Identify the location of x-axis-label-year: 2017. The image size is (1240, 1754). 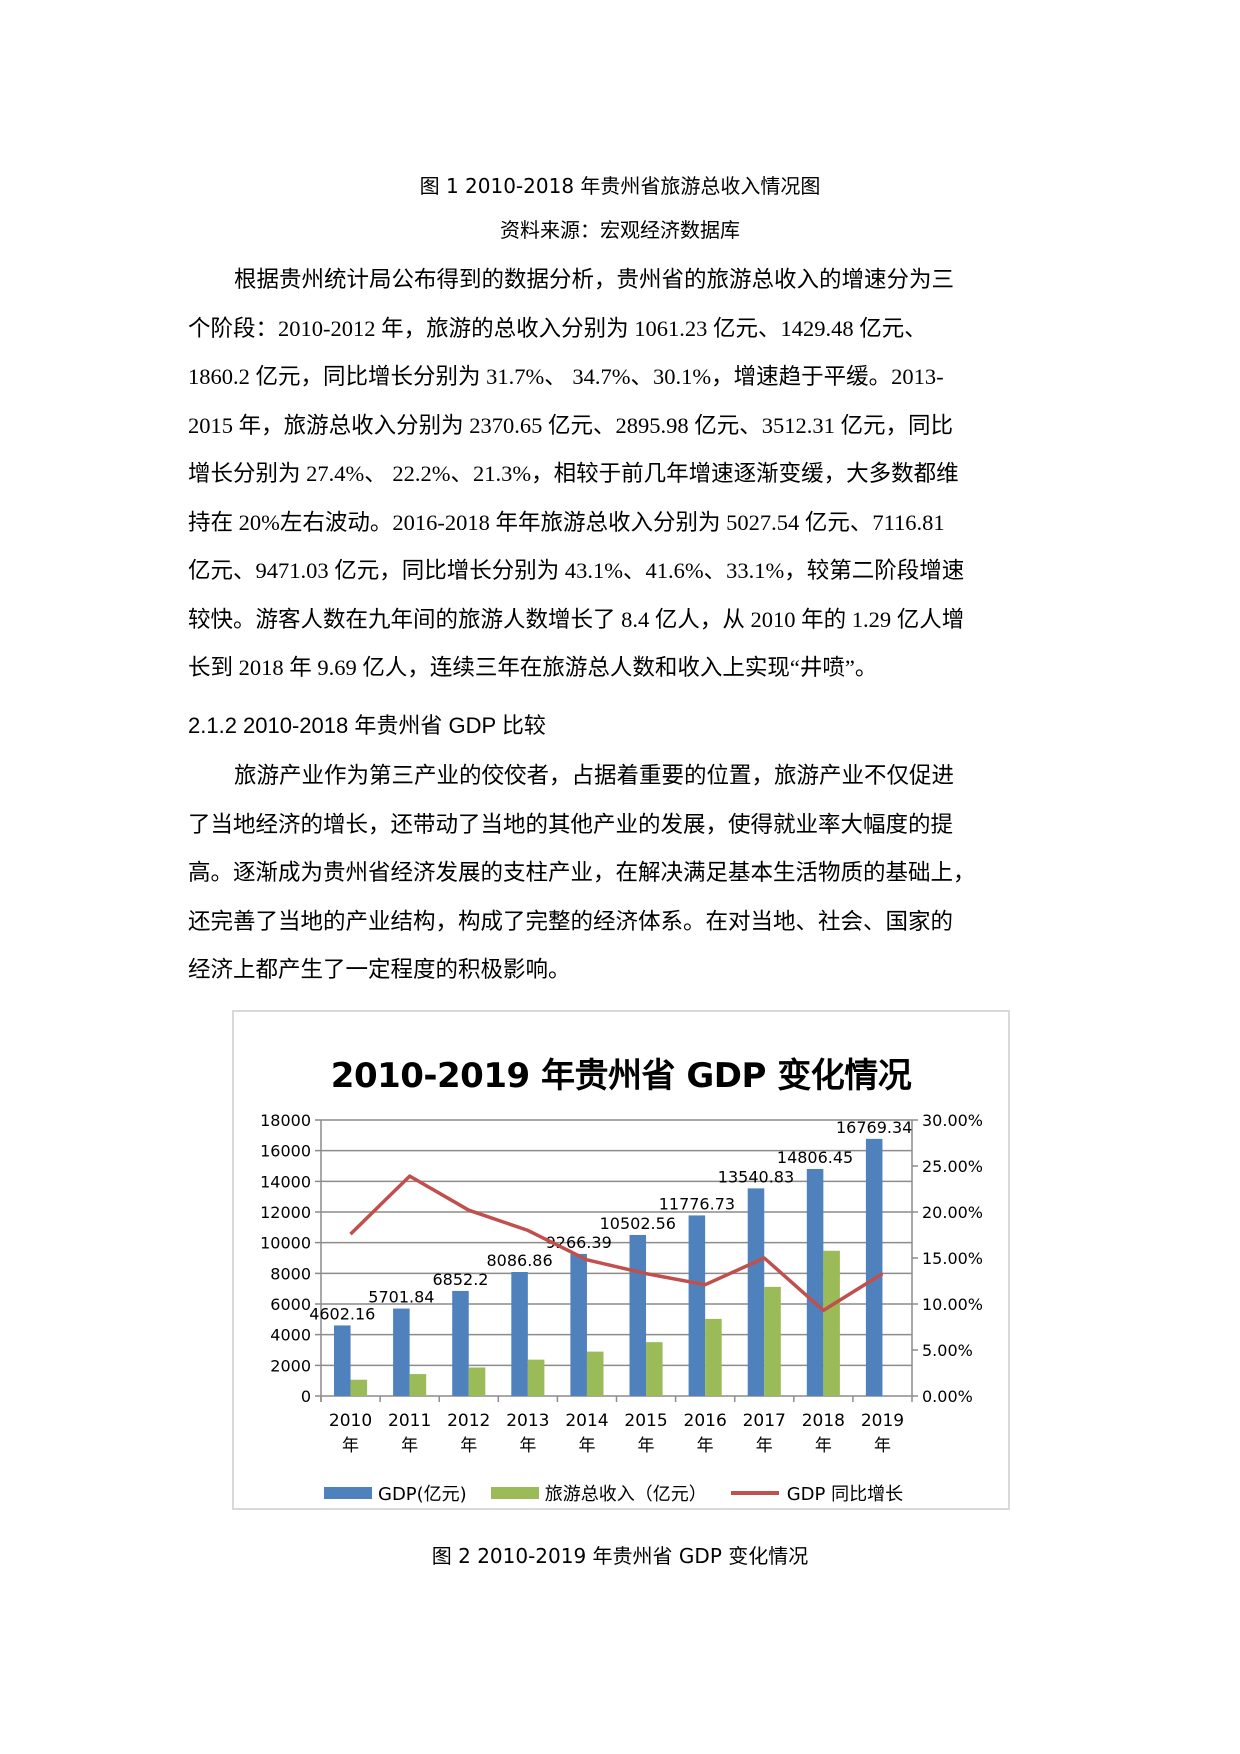
(764, 1421).